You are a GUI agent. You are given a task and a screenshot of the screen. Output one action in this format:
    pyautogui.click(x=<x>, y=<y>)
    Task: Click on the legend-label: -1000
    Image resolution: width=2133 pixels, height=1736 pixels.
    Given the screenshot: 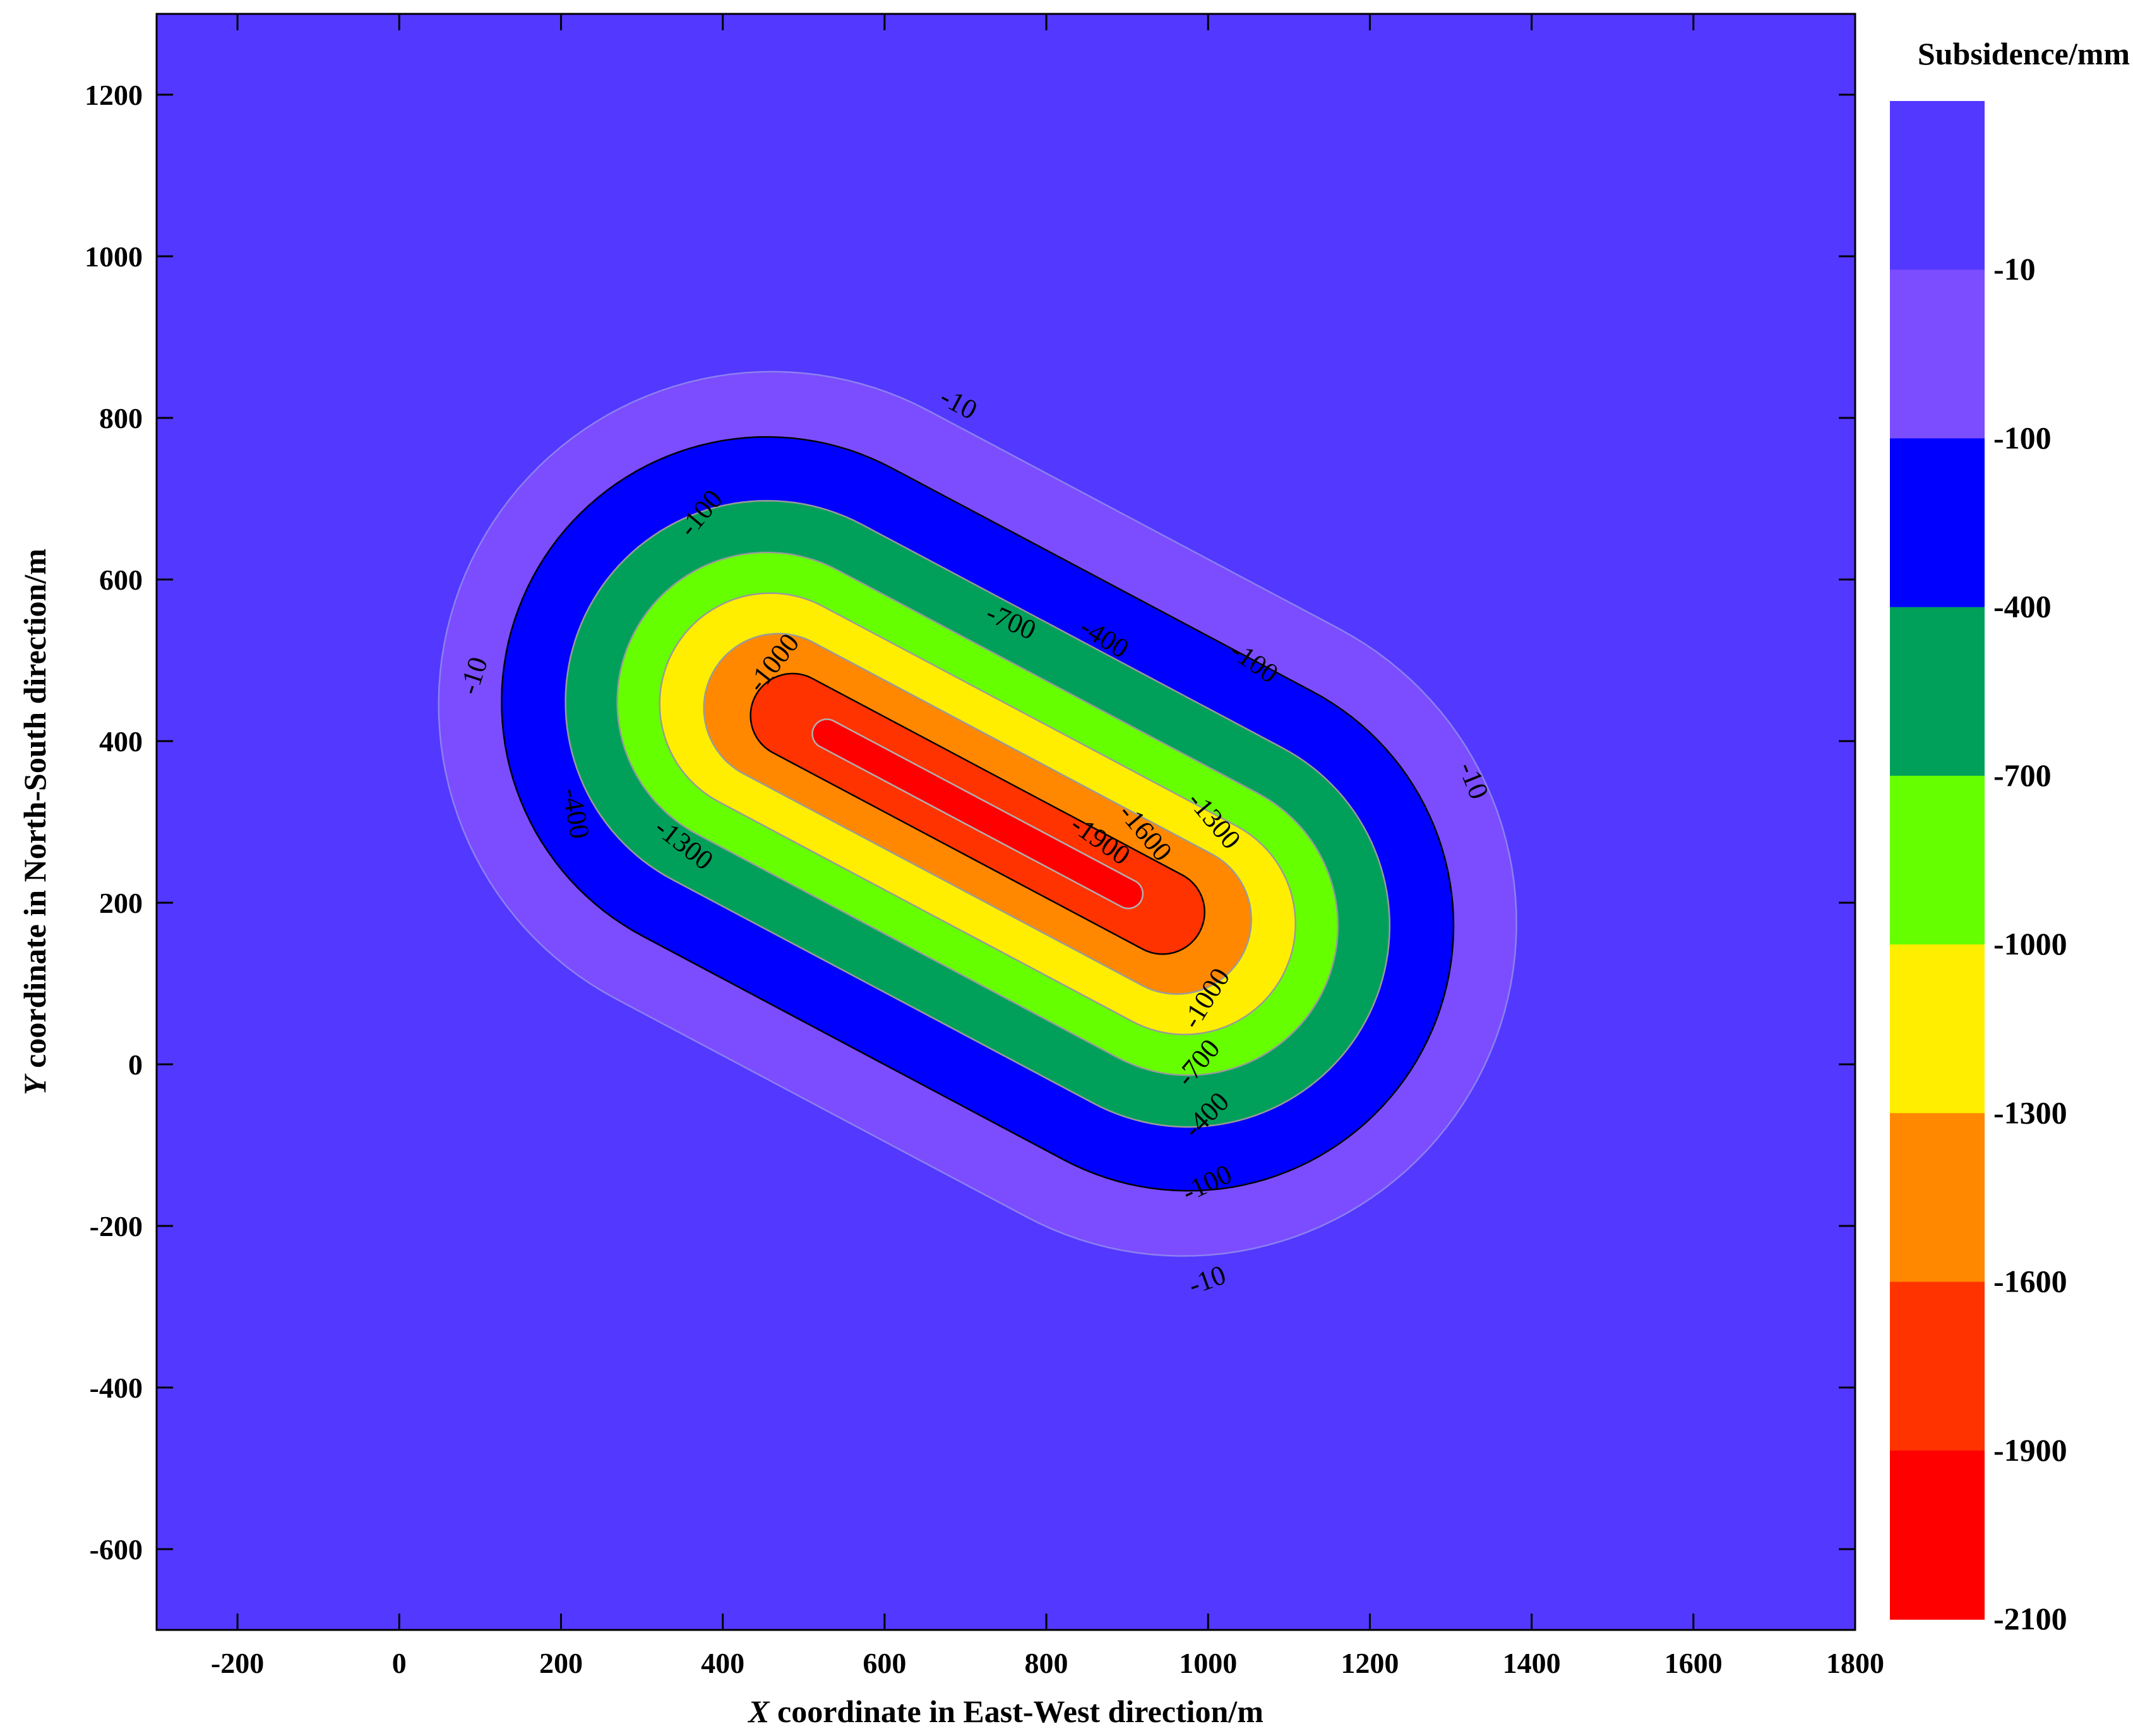 What is the action you would take?
    pyautogui.click(x=2030, y=943)
    